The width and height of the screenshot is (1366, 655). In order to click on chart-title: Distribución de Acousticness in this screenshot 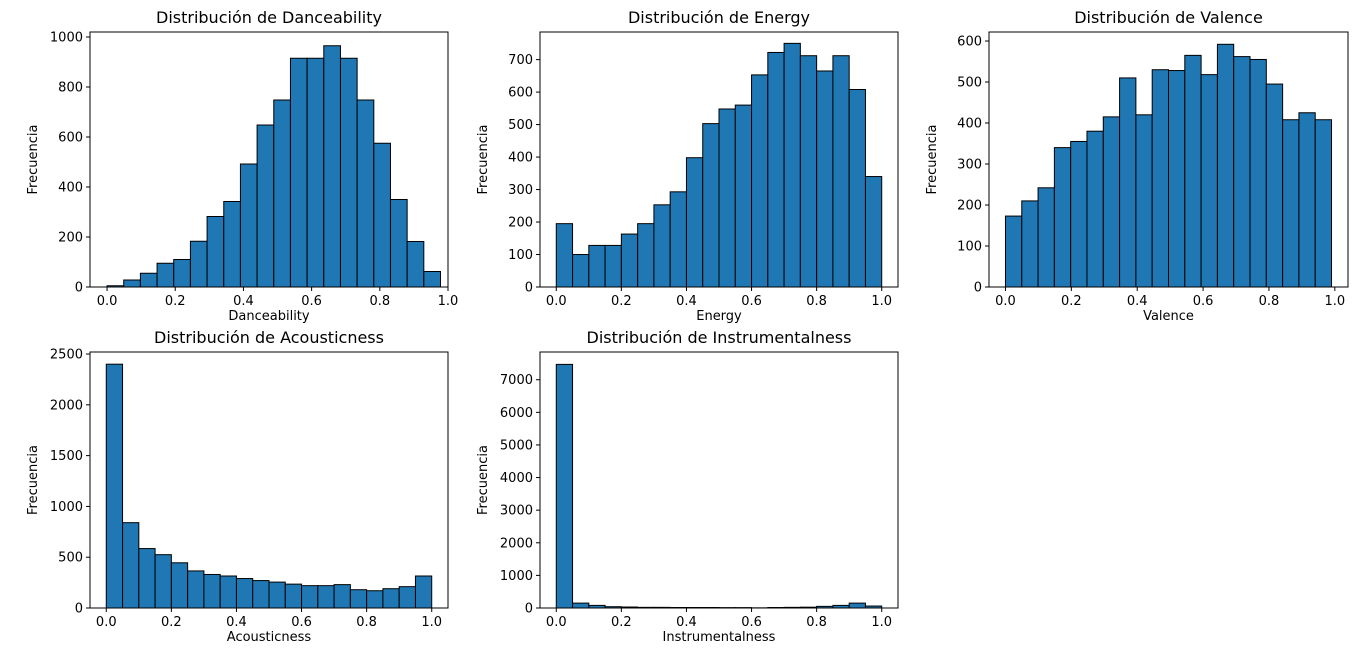, I will do `click(269, 337)`.